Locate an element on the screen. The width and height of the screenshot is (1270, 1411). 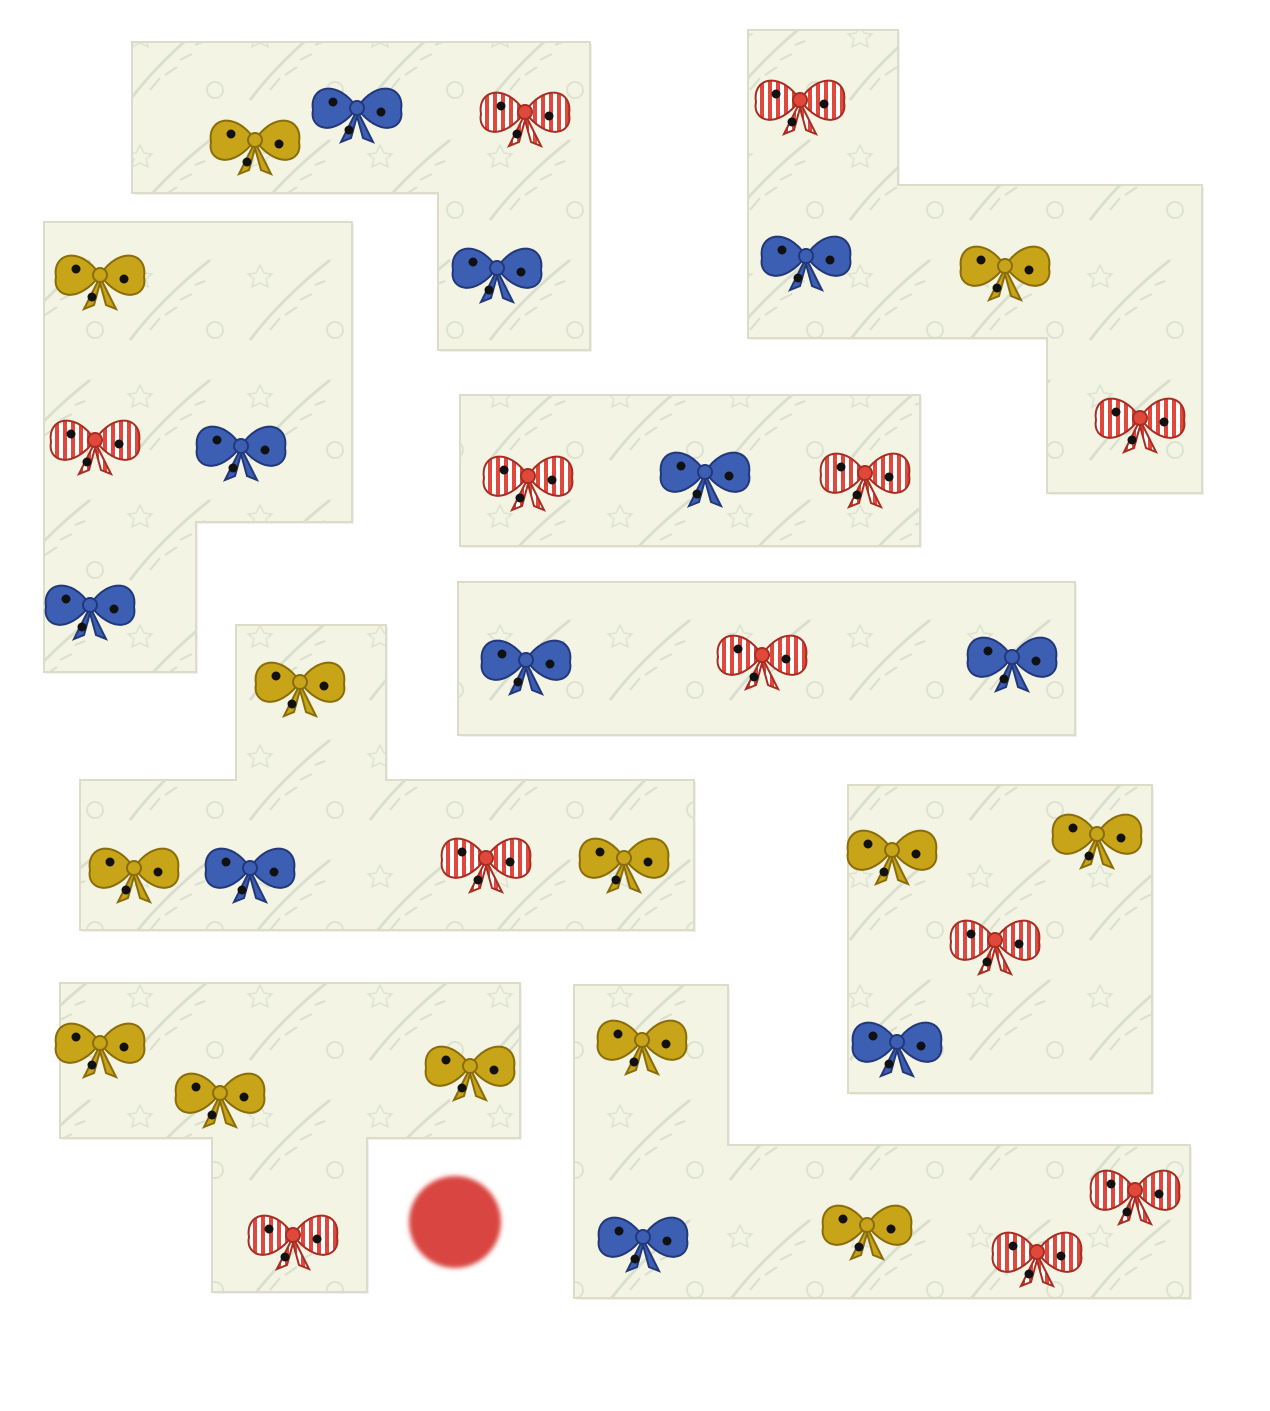
red-dot-marker is located at coordinates (455, 1222).